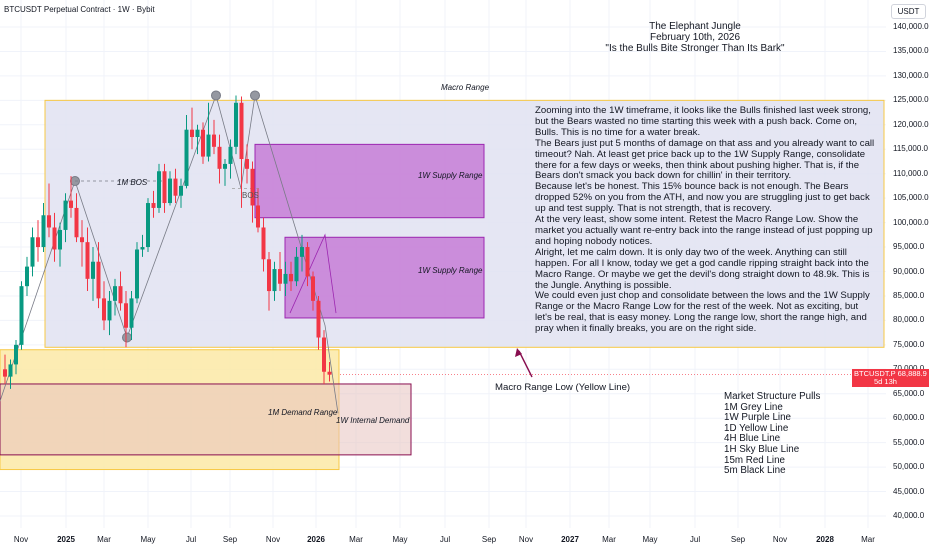  Describe the element at coordinates (465, 87) in the screenshot. I see `macro-range-label: Macro Range` at that location.